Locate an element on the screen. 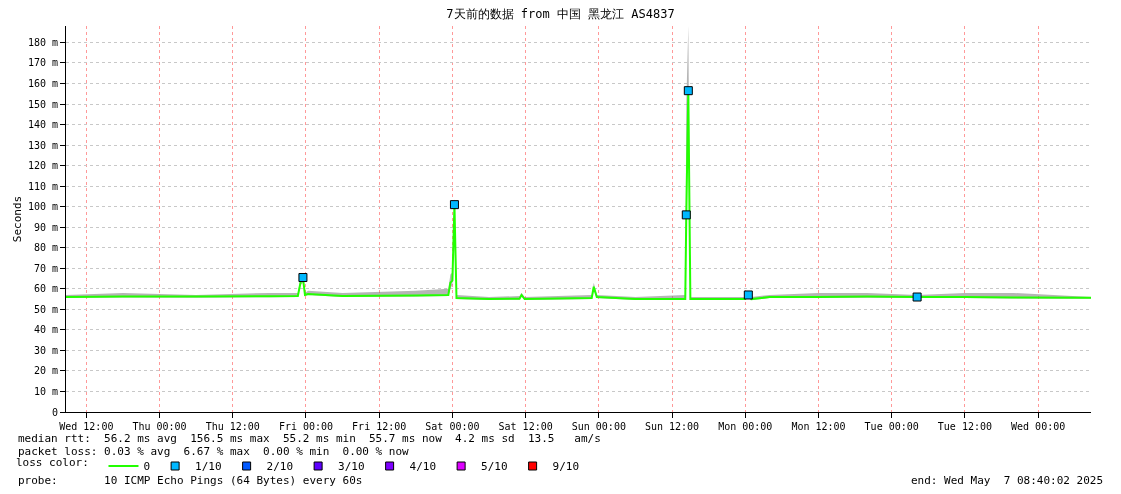 The image size is (1121, 494). x-tick-label: Sat 00:00 is located at coordinates (452, 426).